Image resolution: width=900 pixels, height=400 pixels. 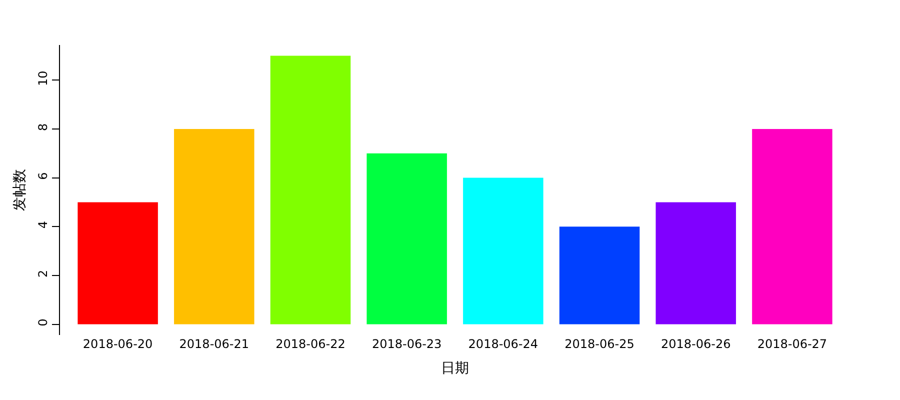 I want to click on y-tick-label: 2, so click(x=43, y=274).